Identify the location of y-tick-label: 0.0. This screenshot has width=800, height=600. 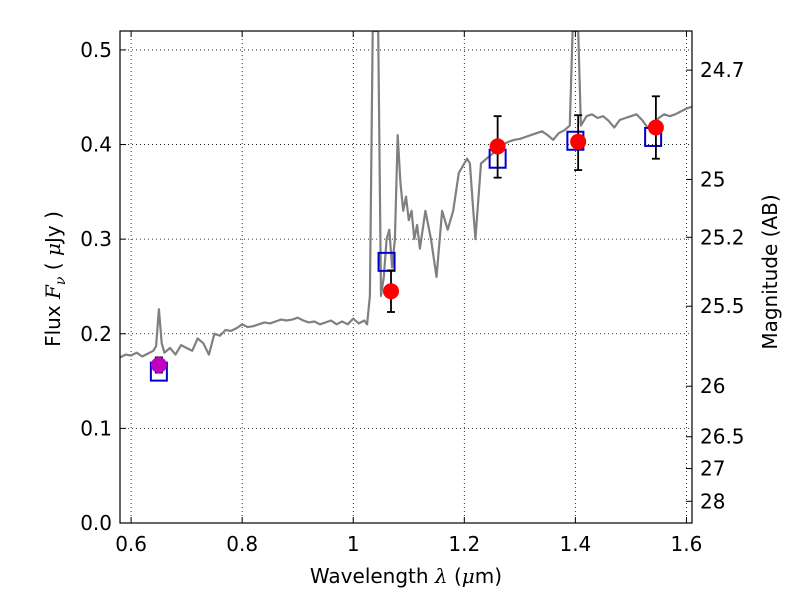
(96, 523).